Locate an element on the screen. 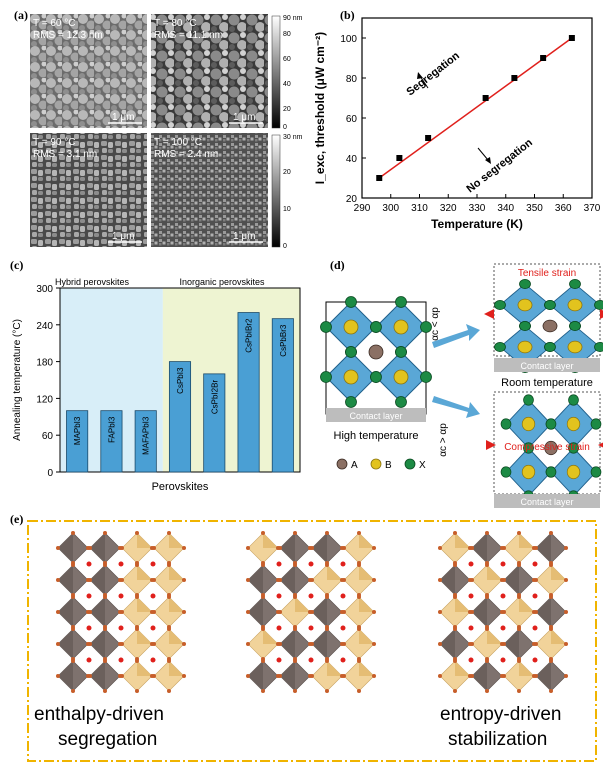 The width and height of the screenshot is (603, 765). caption-left-2: segregation is located at coordinates (107, 739).